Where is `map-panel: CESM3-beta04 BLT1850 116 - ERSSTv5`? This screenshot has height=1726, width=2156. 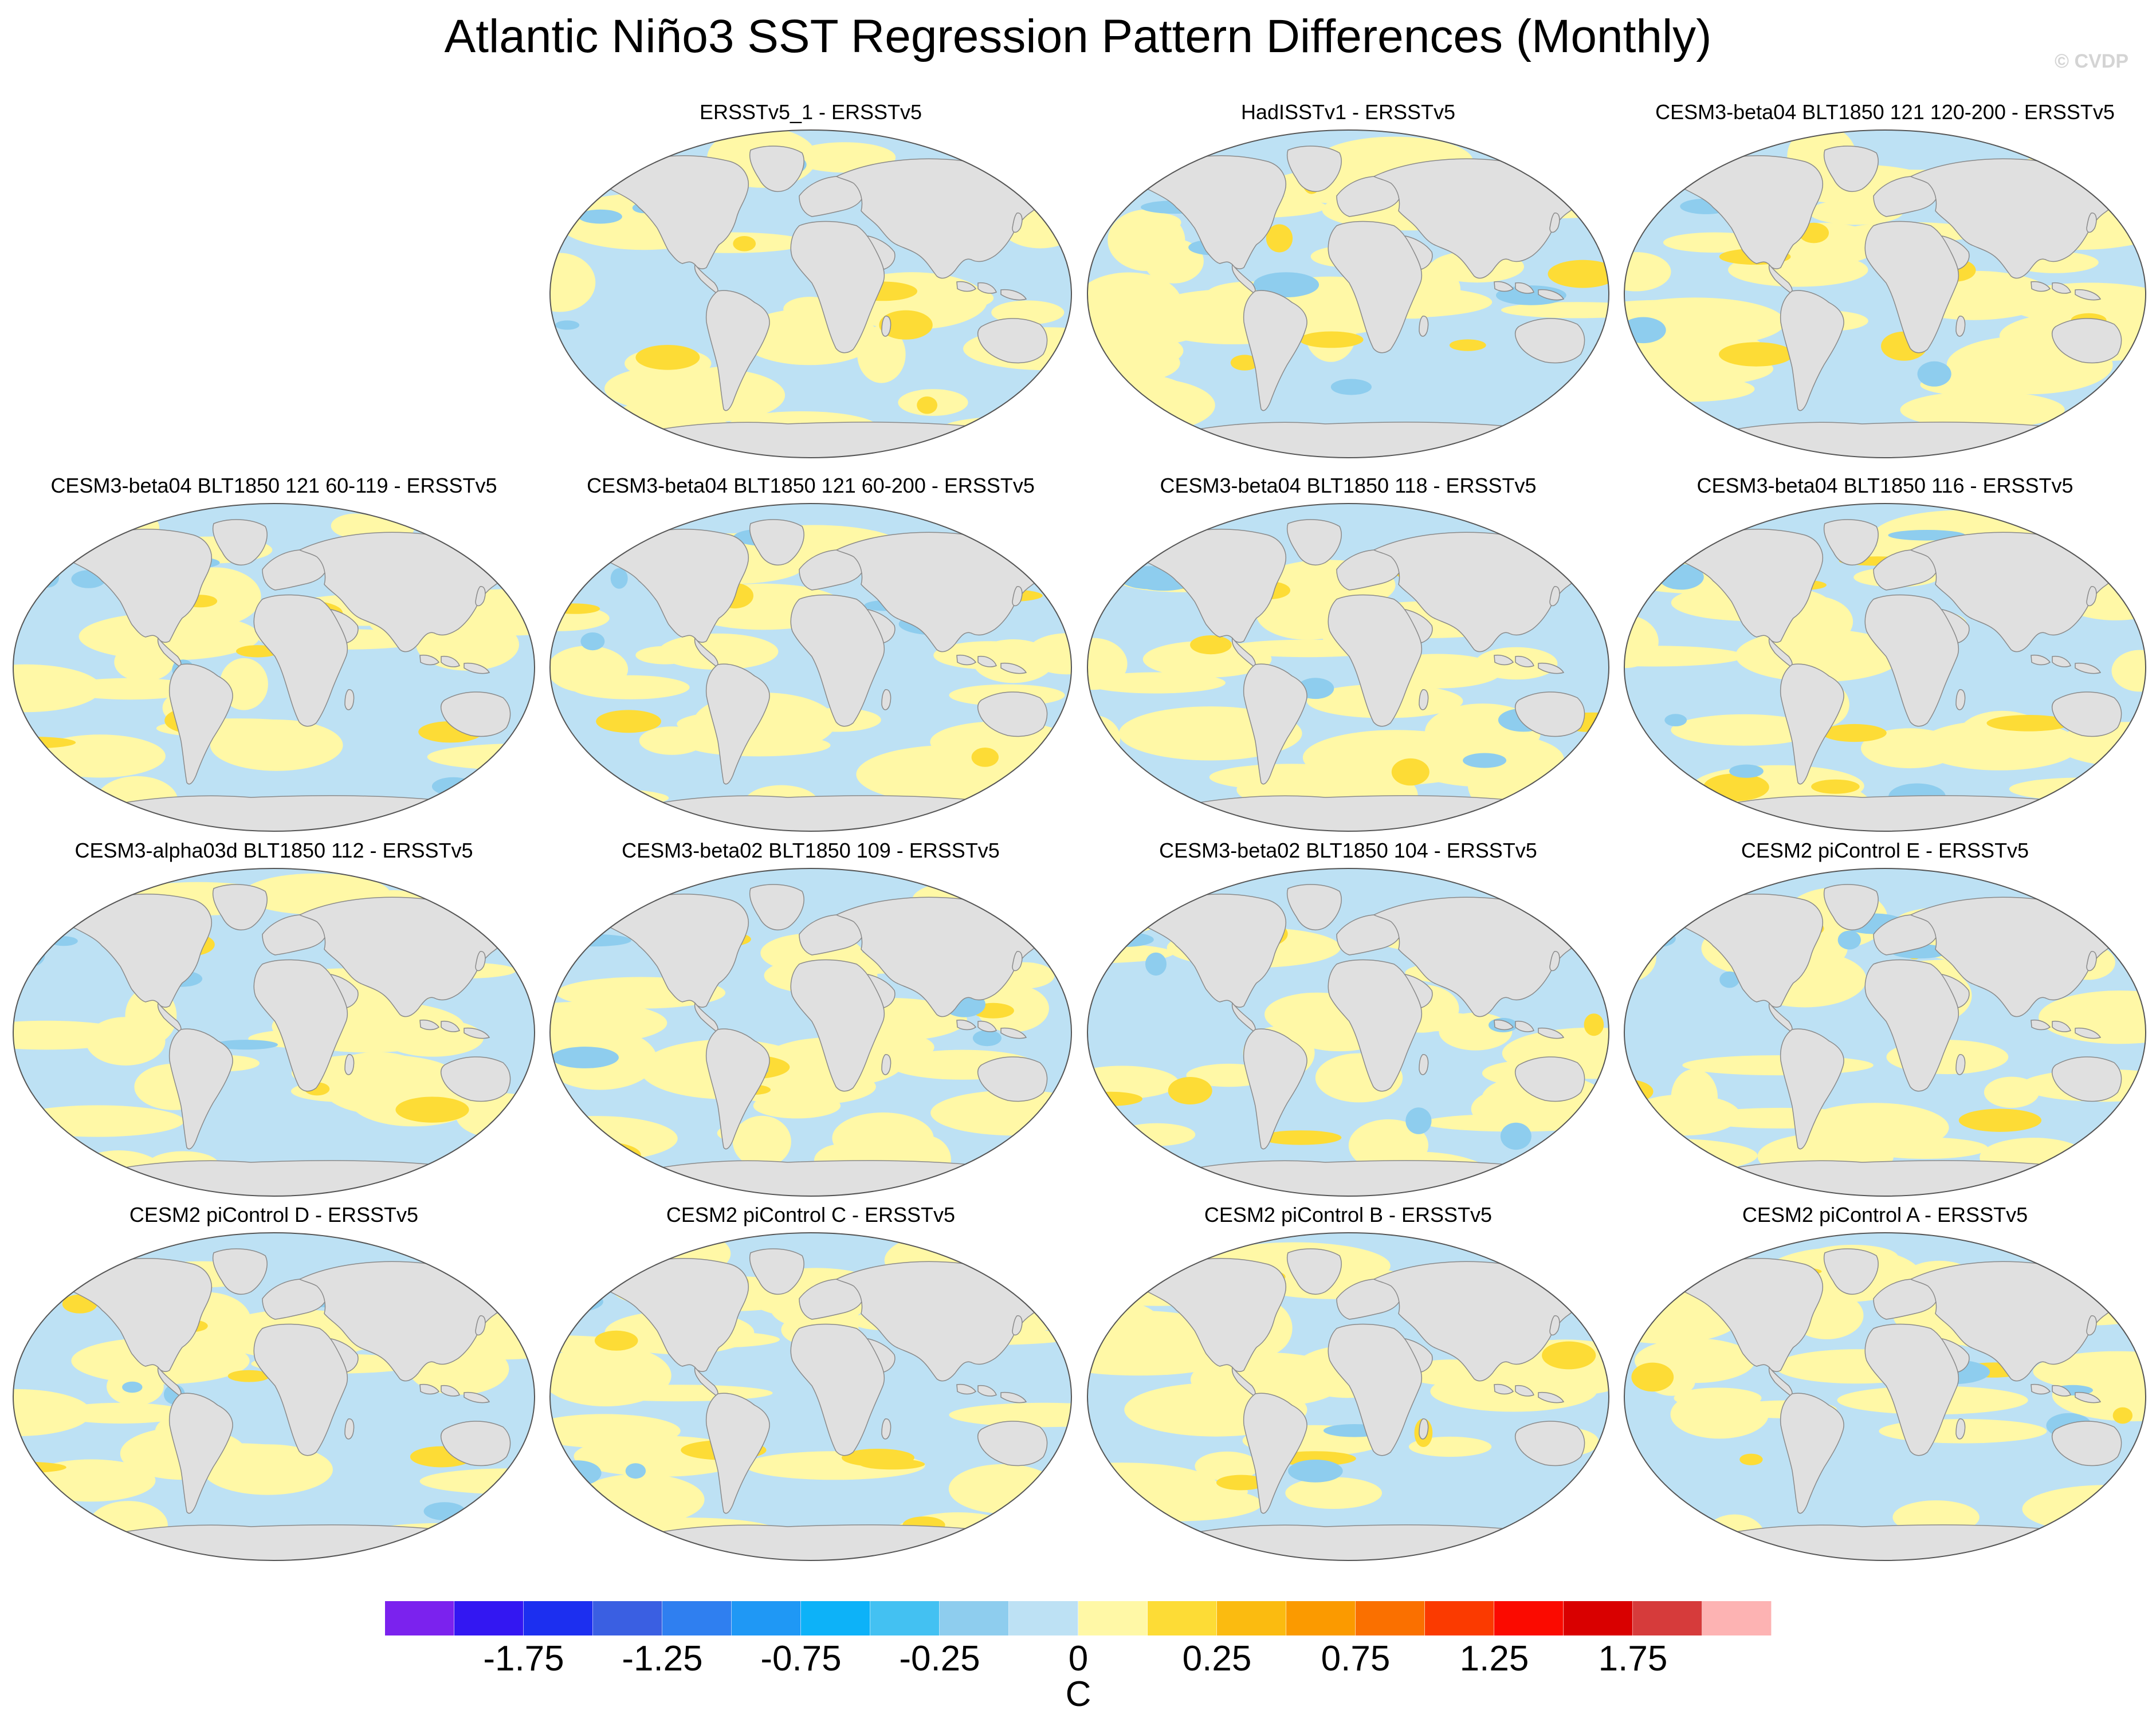 map-panel: CESM3-beta04 BLT1850 116 - ERSSTv5 is located at coordinates (1885, 653).